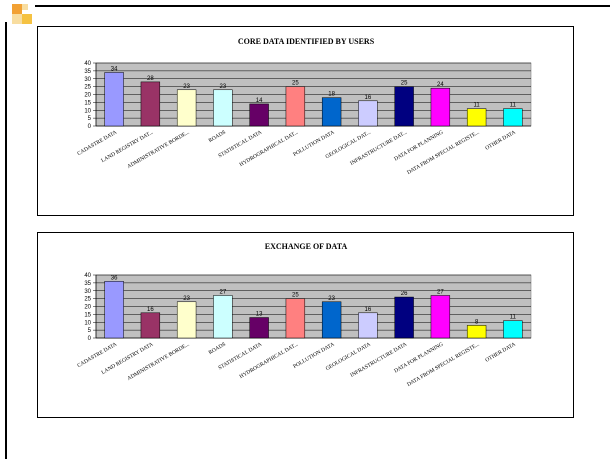 Image resolution: width=610 pixels, height=459 pixels. What do you see at coordinates (331, 95) in the screenshot?
I see `data-label: 18` at bounding box center [331, 95].